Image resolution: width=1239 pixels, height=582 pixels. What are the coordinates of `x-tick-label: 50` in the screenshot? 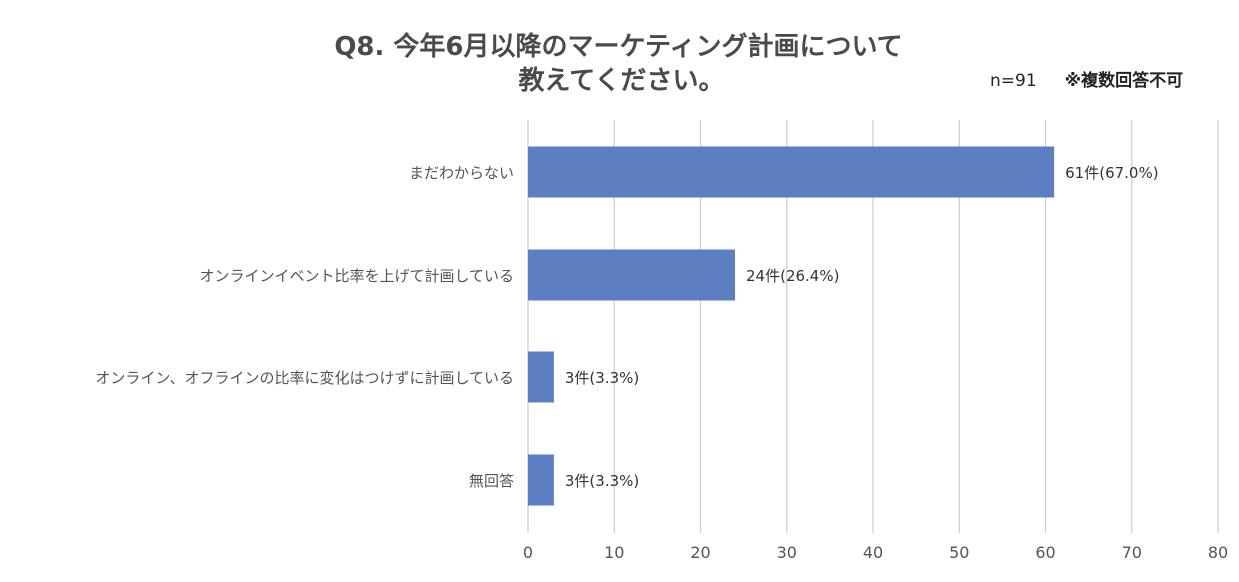 It's located at (959, 552).